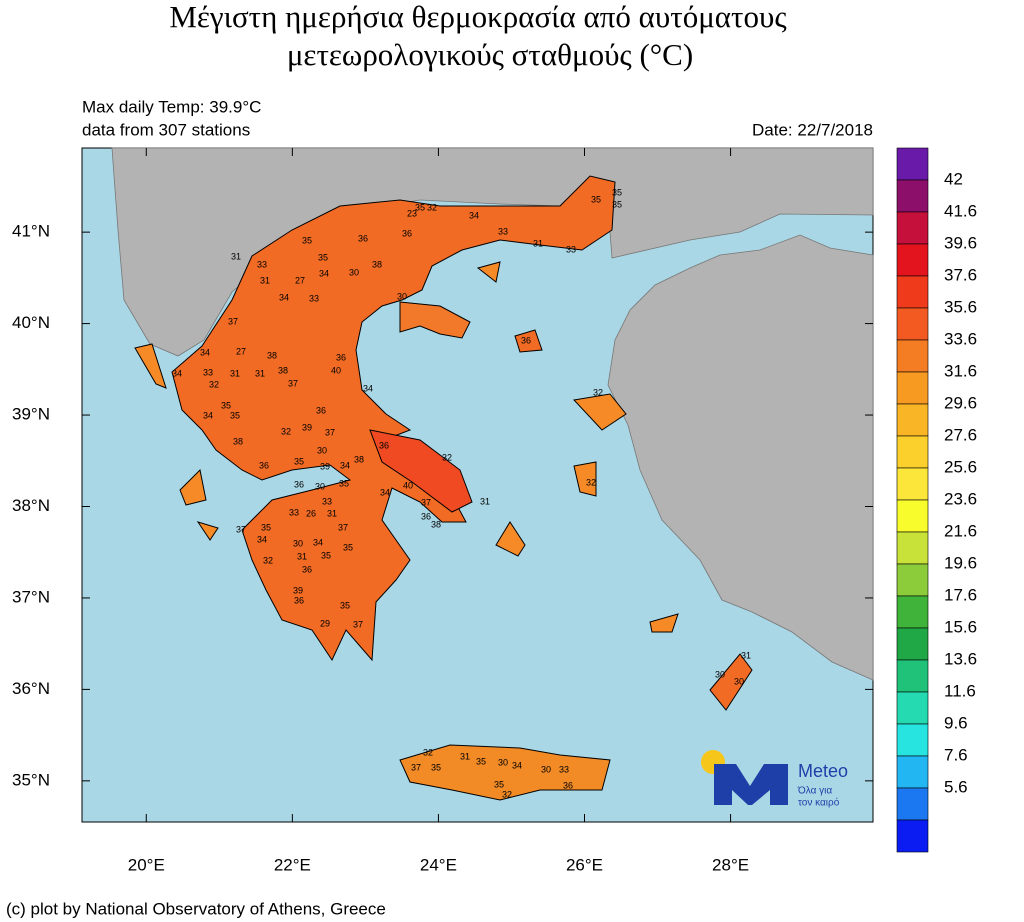 Image resolution: width=1024 pixels, height=922 pixels. I want to click on lat-tick-label: 35°N, so click(31, 779).